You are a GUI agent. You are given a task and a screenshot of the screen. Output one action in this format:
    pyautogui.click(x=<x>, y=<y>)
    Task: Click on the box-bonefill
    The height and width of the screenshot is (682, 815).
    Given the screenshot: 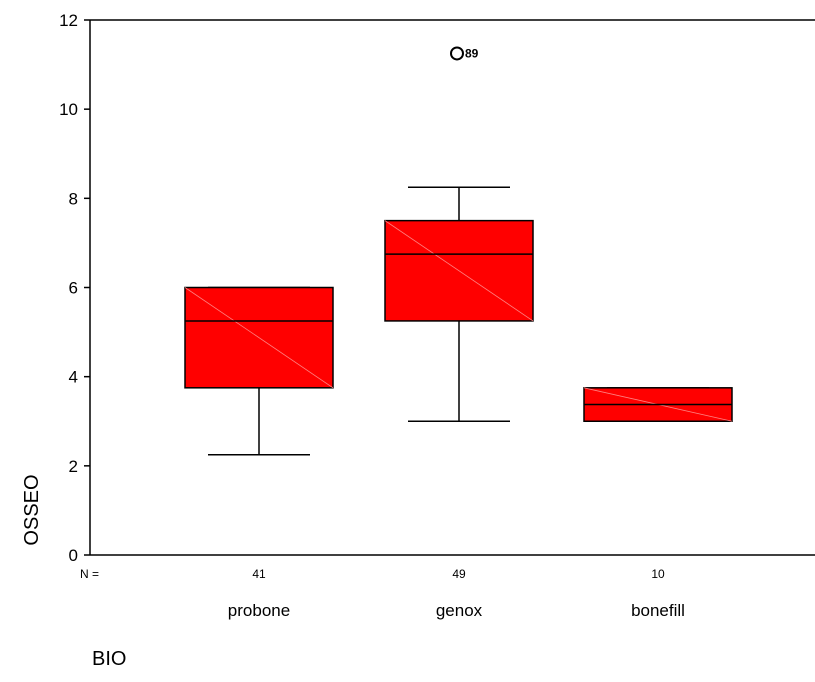 What is the action you would take?
    pyautogui.click(x=658, y=404)
    